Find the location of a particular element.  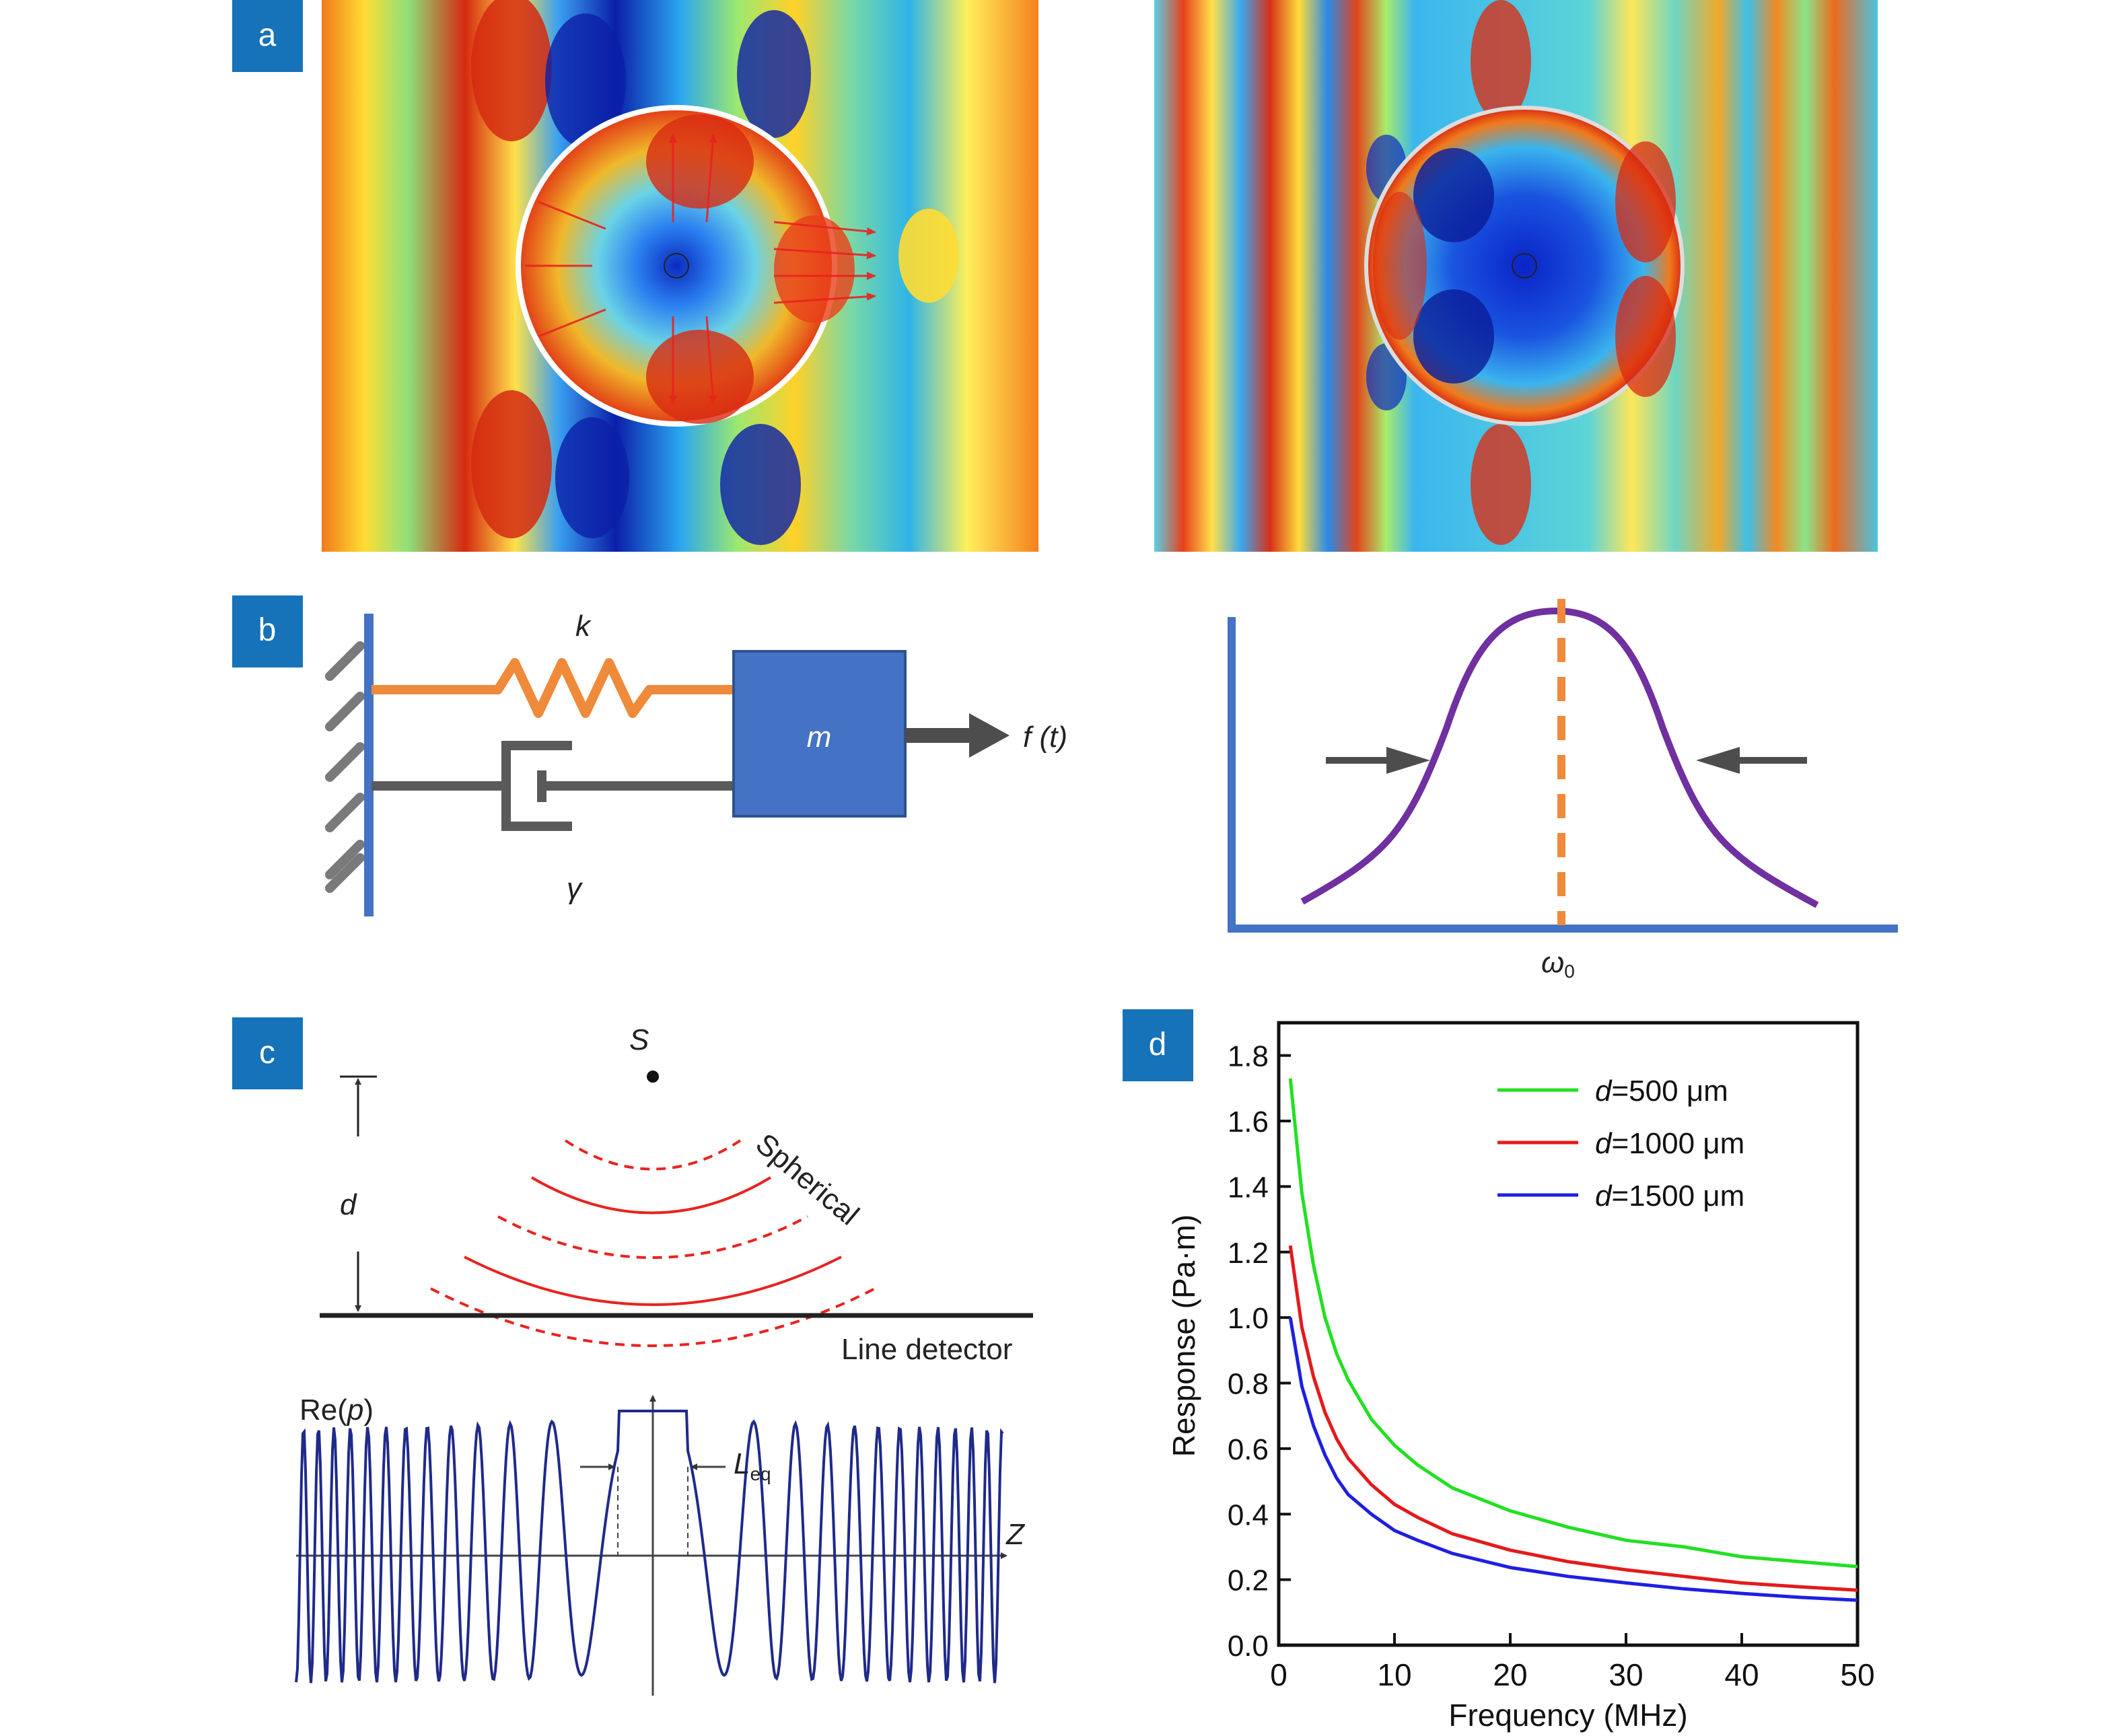

y-ticks: 0.0 0.2 0.4 0.6 0.8 1.0 1.2 1.4 1.6 1.8 is located at coordinates (1260, 1351).